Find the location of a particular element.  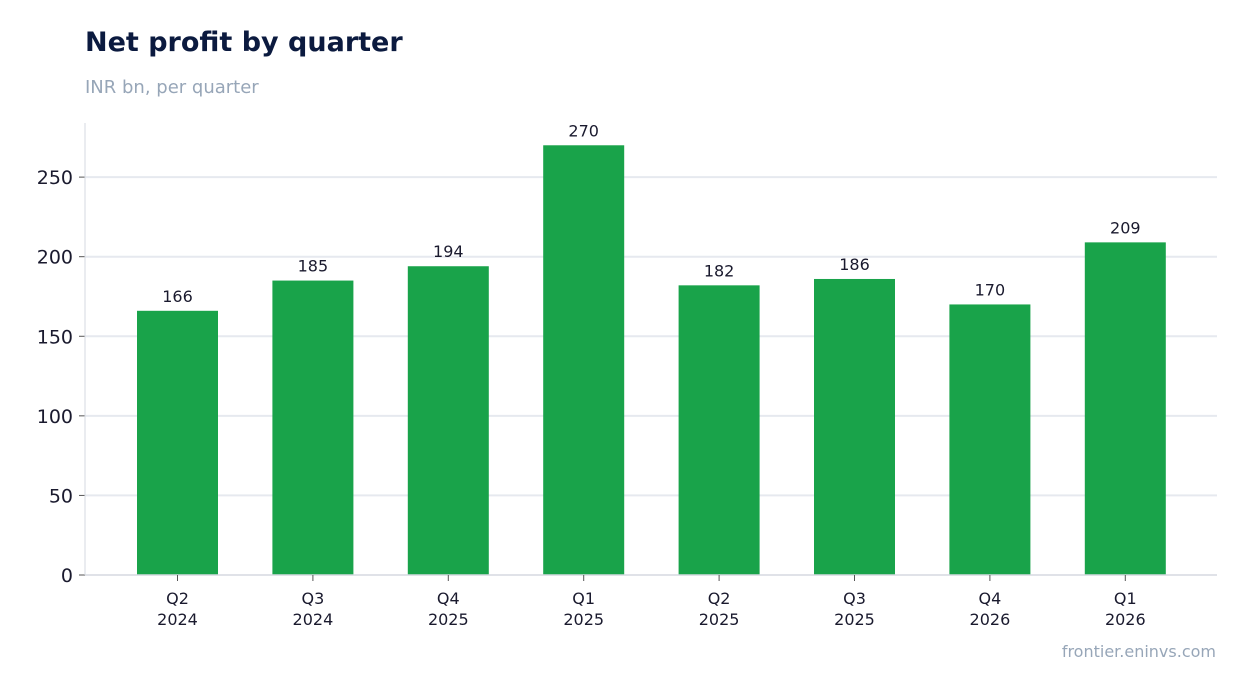

y-tick-label: 250 is located at coordinates (55, 178).